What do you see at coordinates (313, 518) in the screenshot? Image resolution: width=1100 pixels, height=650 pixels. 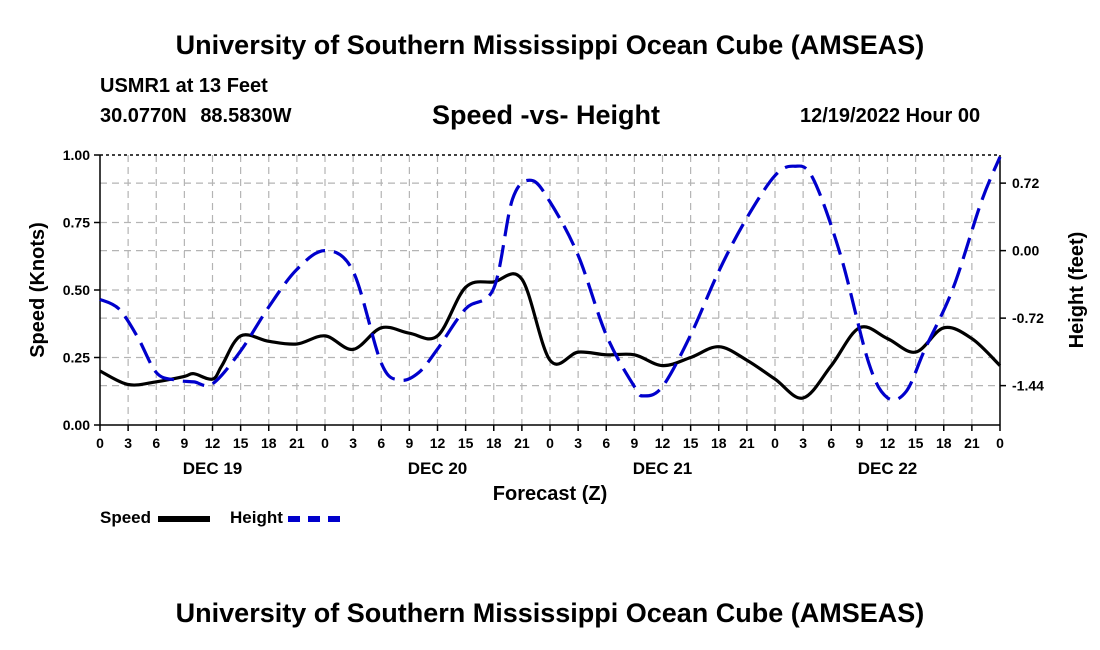 I see `legend-height-swatch` at bounding box center [313, 518].